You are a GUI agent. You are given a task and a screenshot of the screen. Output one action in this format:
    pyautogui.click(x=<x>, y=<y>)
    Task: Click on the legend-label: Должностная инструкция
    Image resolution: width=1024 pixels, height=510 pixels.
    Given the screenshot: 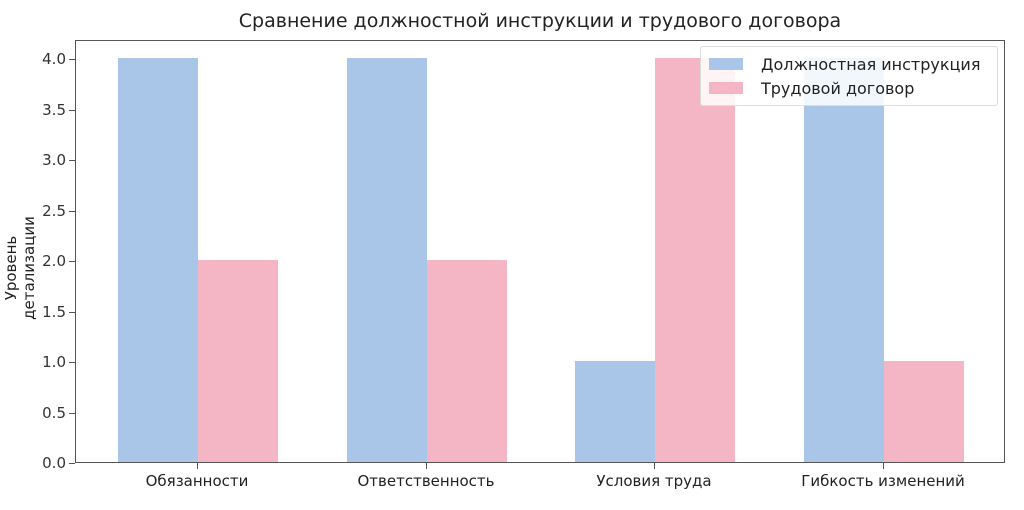 What is the action you would take?
    pyautogui.click(x=871, y=64)
    